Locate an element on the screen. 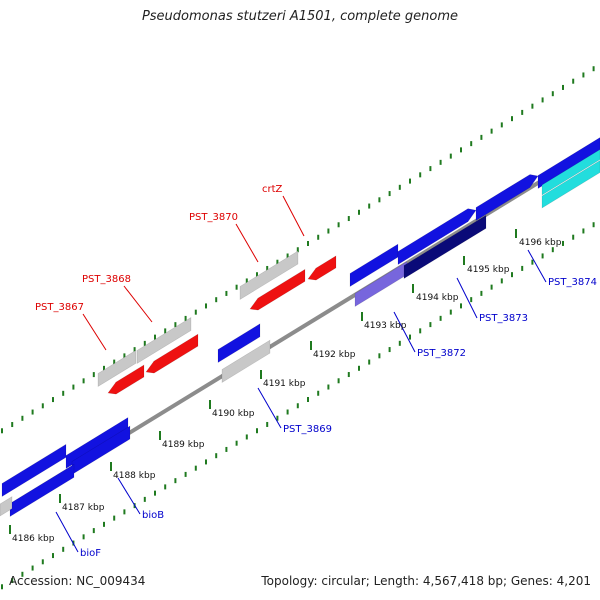  gene-pst3873-navy is located at coordinates (445, 247).